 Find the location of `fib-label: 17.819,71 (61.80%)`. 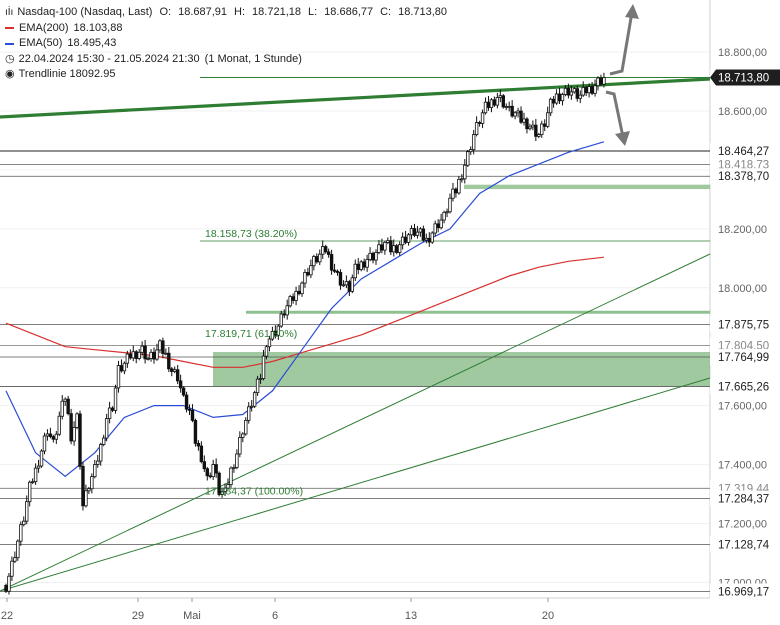

fib-label: 17.819,71 (61.80%) is located at coordinates (251, 334).